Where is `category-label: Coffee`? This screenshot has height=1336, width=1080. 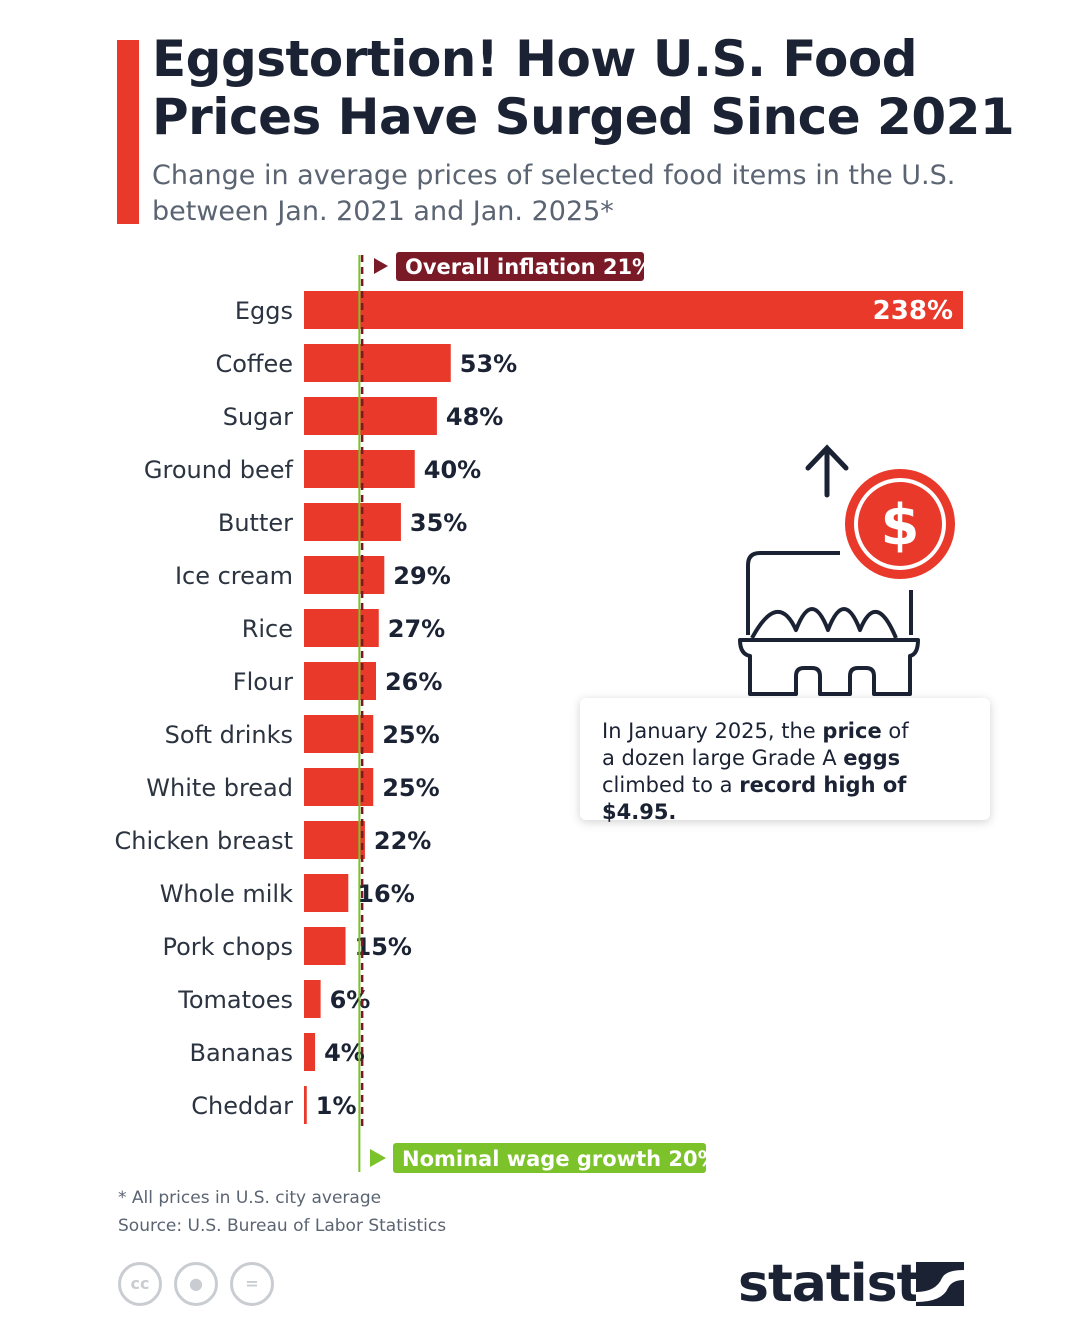
category-label: Coffee is located at coordinates (254, 364).